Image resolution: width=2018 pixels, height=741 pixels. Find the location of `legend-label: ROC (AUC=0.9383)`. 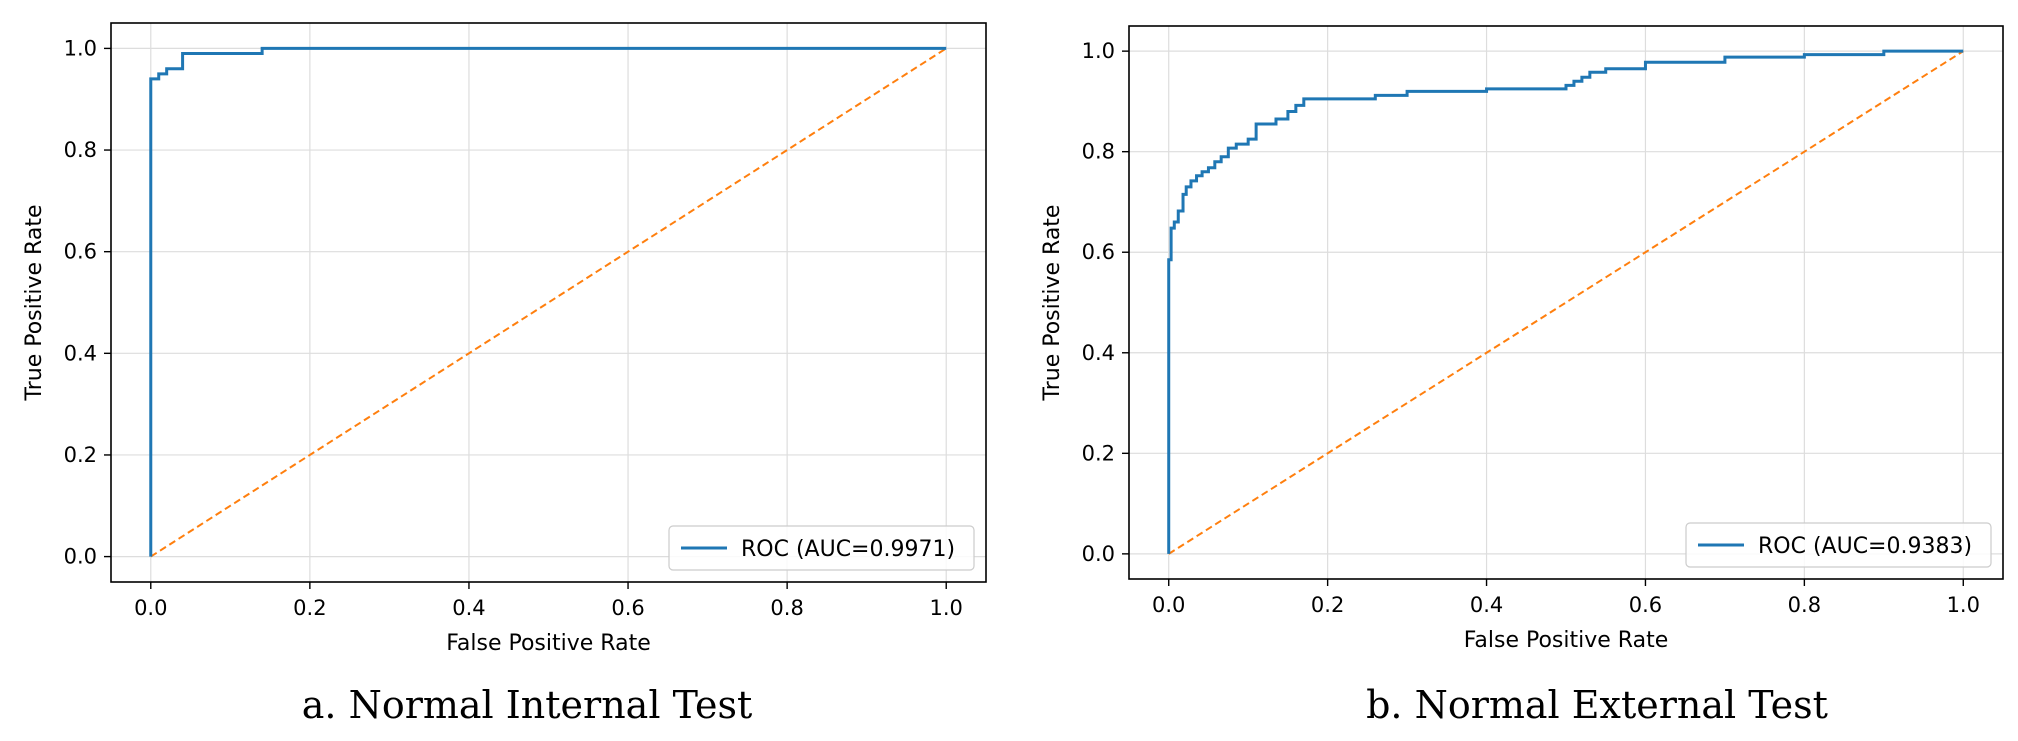

legend-label: ROC (AUC=0.9383) is located at coordinates (1865, 546).